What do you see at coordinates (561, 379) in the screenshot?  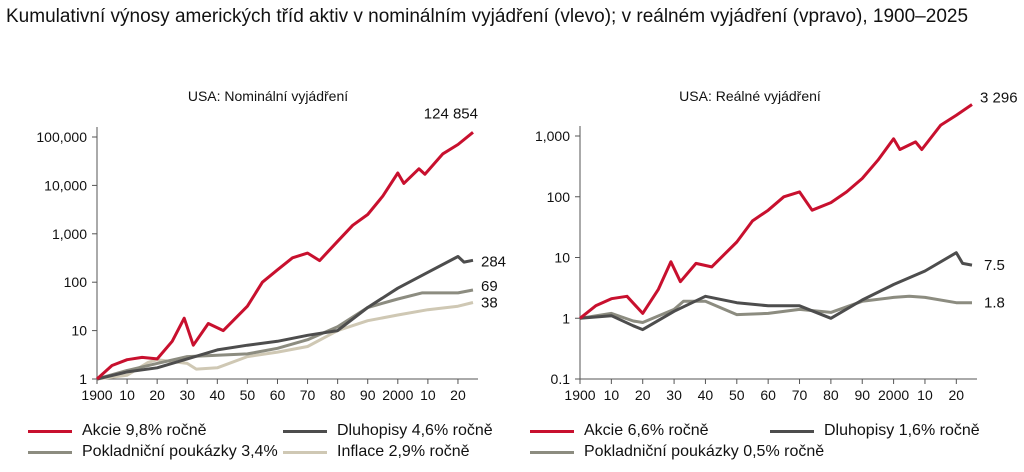 I see `y-tick-label: 0.1` at bounding box center [561, 379].